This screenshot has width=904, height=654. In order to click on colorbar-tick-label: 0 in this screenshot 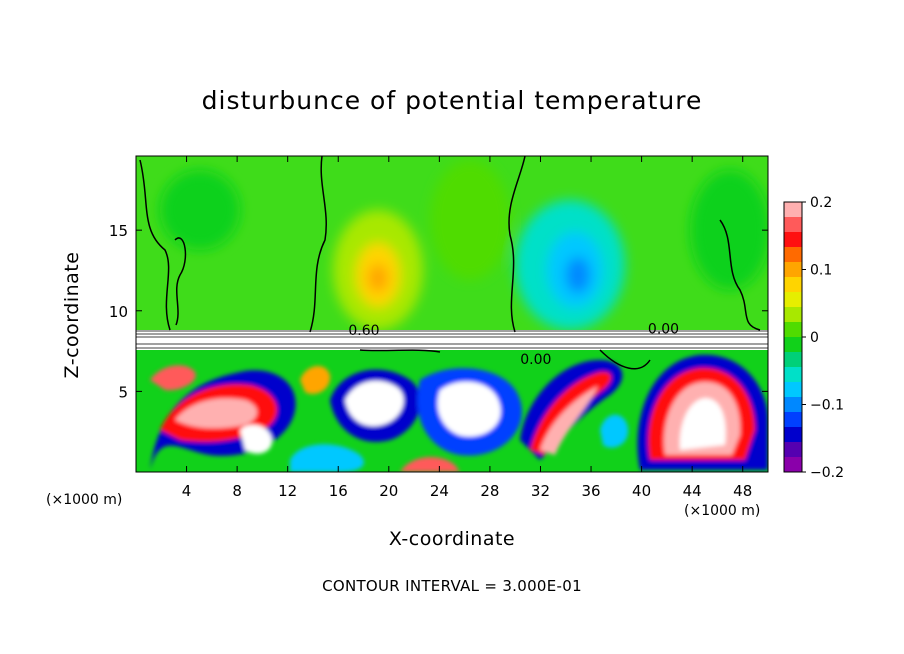, I will do `click(814, 338)`.